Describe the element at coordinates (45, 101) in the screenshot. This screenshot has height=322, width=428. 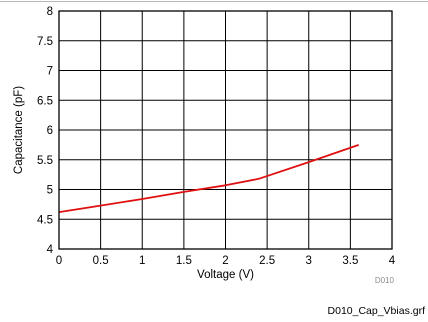
I see `y-tick-label-5: 6.5` at that location.